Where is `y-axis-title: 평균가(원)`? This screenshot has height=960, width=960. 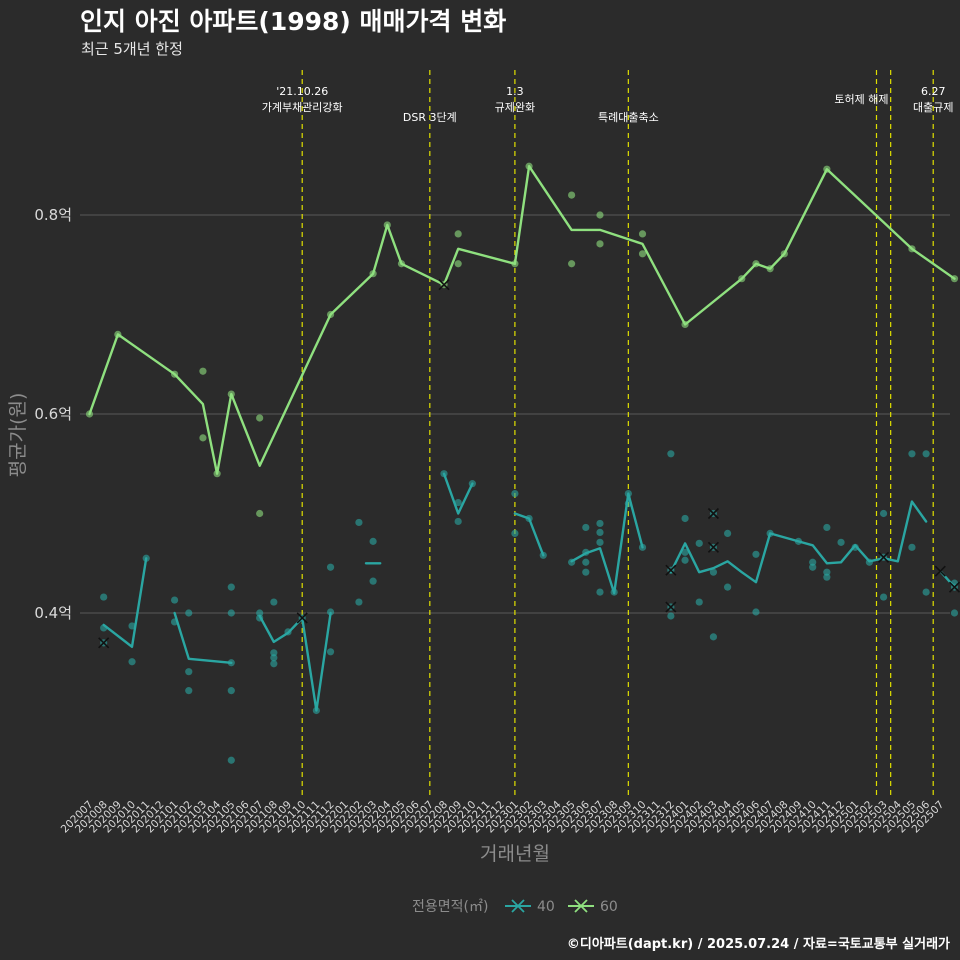 y-axis-title: 평균가(원) is located at coordinates (18, 435).